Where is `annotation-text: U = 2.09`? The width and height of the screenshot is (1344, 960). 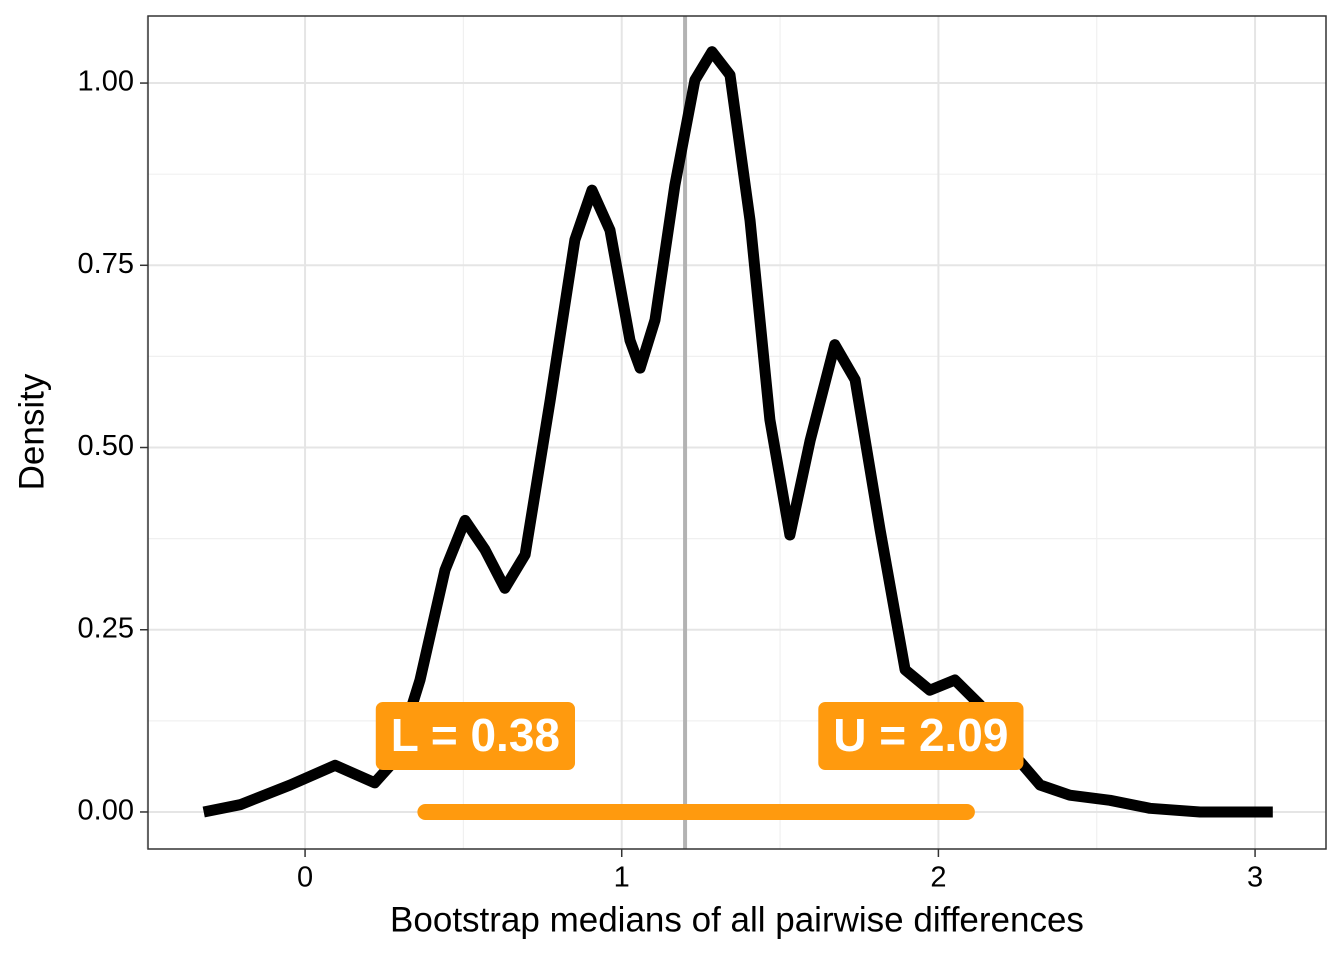
annotation-text: U = 2.09 is located at coordinates (920, 735).